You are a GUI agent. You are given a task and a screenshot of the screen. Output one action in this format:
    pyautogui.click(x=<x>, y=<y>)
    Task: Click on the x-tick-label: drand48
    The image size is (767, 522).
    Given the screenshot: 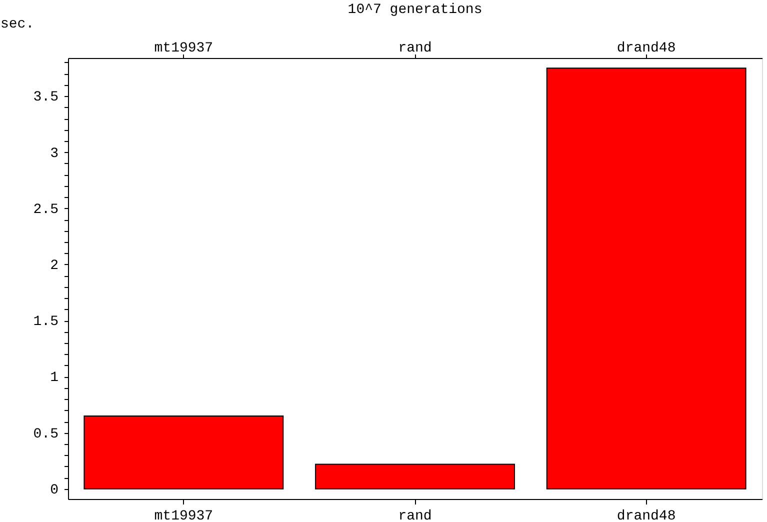 What is the action you would take?
    pyautogui.click(x=646, y=48)
    